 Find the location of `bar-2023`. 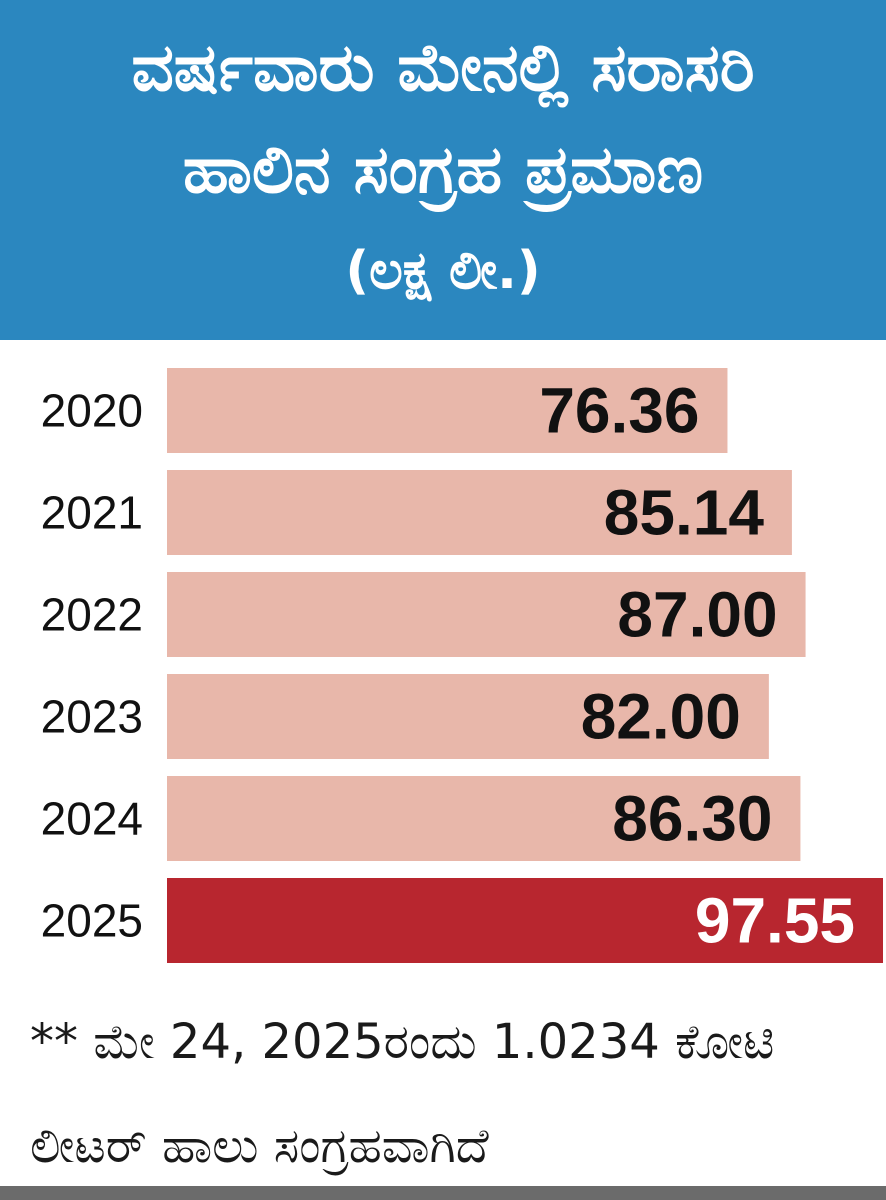

bar-2023 is located at coordinates (468, 716).